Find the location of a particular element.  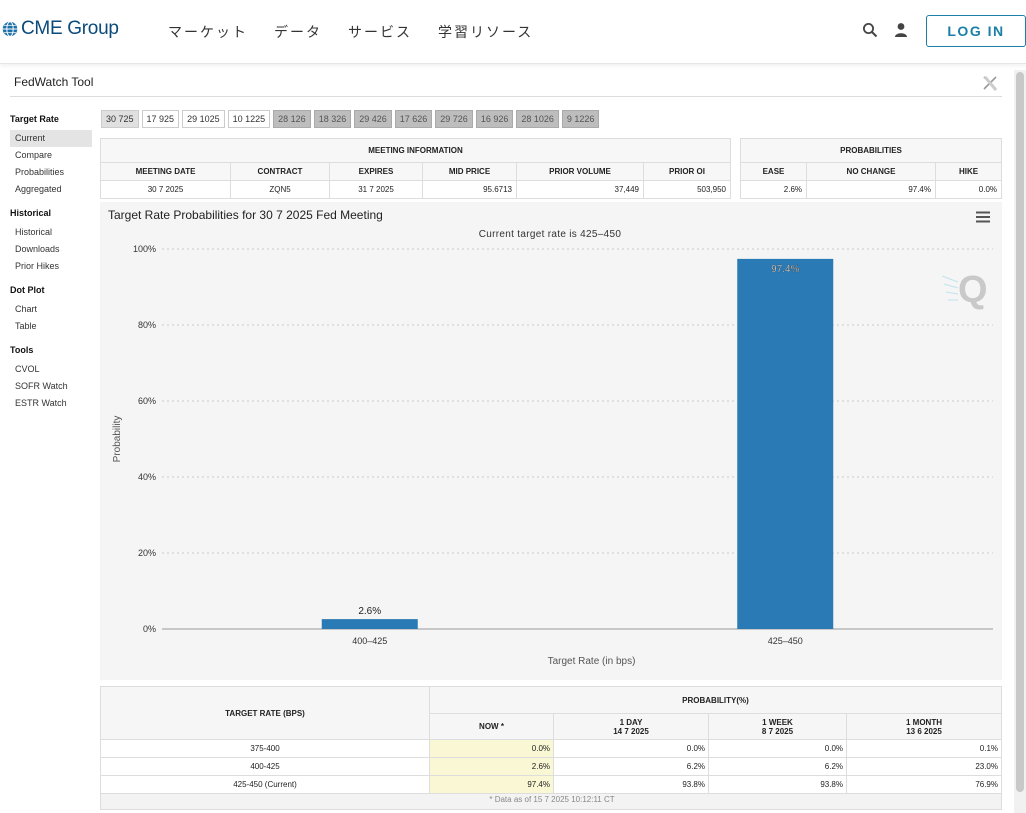

cell-contract: ZQN5 is located at coordinates (280, 189).